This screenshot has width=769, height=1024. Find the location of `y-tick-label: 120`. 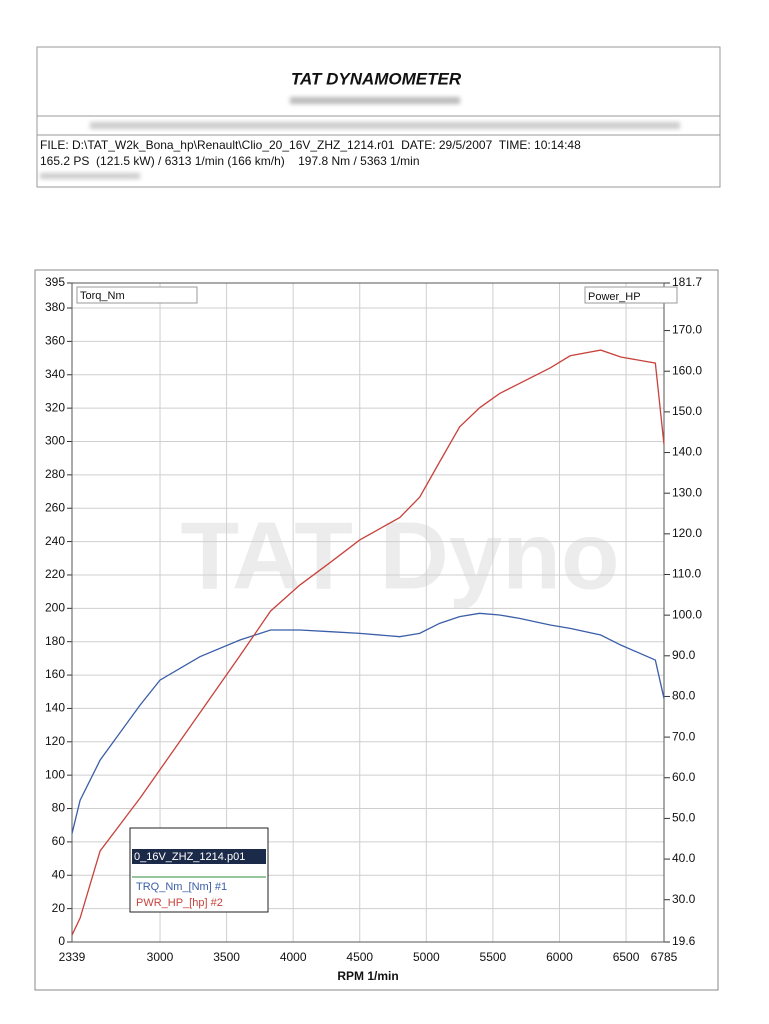

y-tick-label: 120 is located at coordinates (55, 741).